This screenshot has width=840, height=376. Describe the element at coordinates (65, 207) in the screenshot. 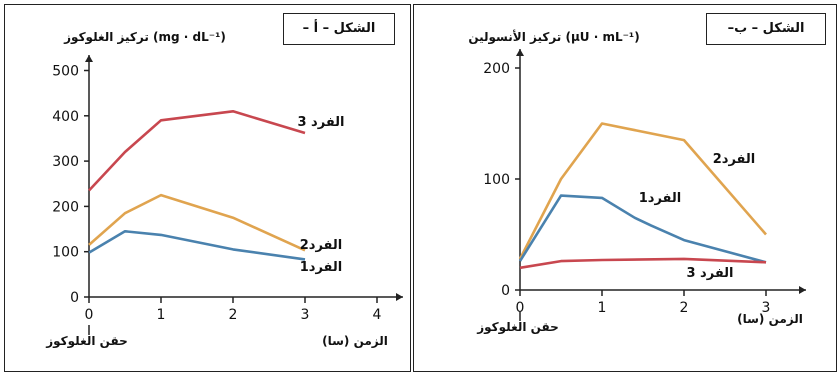

I see `chart1-y-tick-label: 200` at that location.